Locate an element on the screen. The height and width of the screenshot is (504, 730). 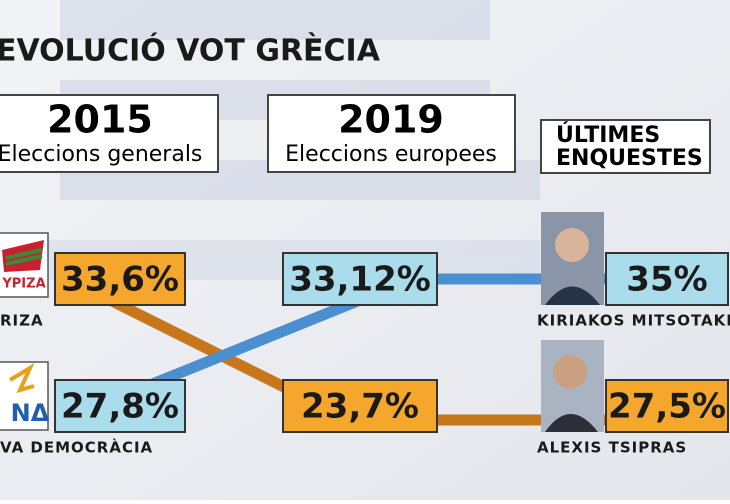
result-value: 23,7% is located at coordinates (360, 407).